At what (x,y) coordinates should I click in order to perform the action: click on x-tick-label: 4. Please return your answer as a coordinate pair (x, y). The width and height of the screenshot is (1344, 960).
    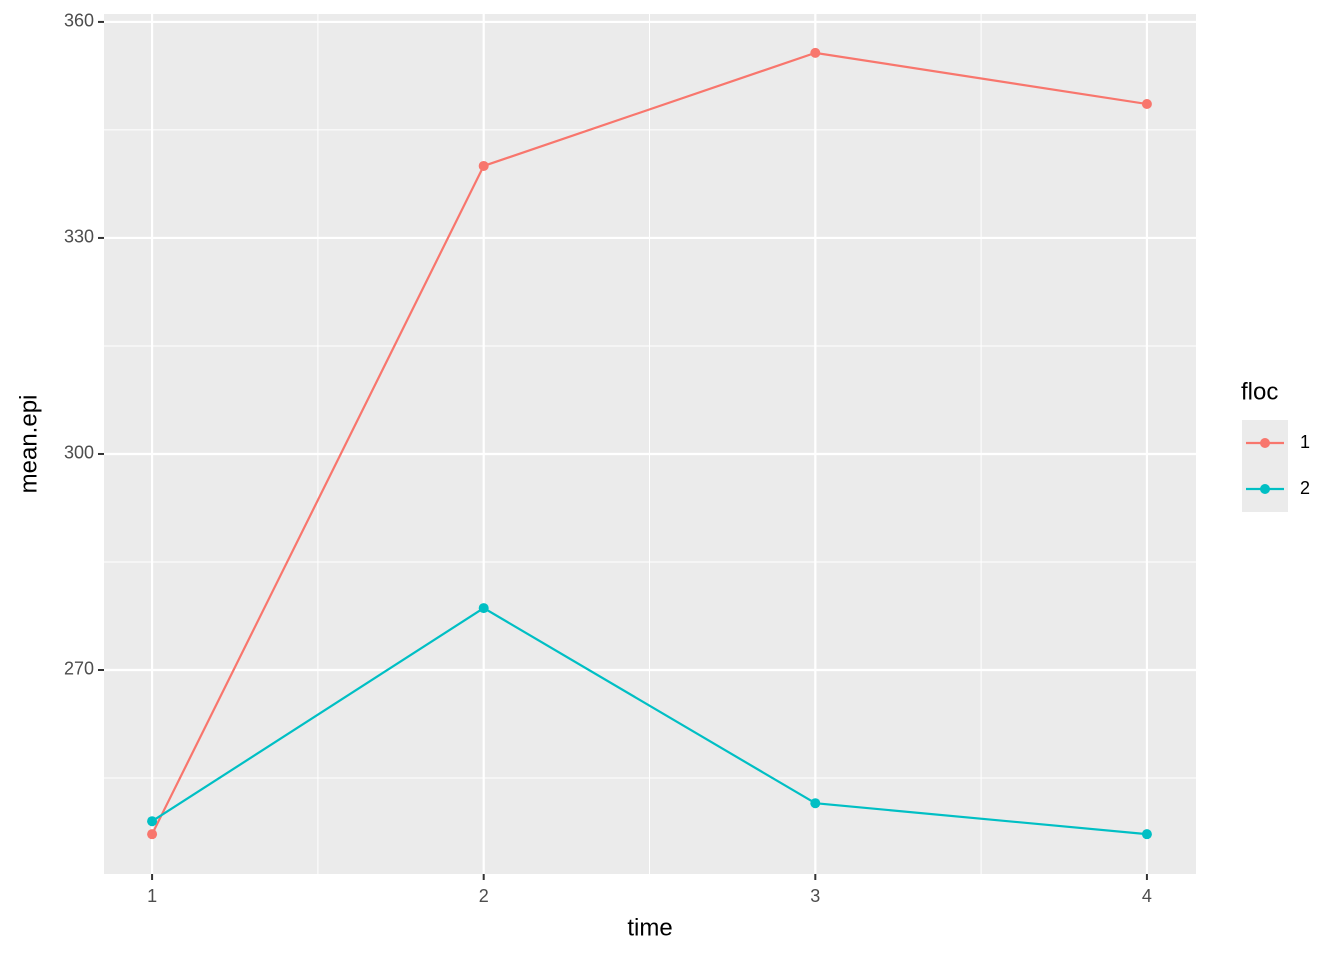
    Looking at the image, I should click on (1147, 896).